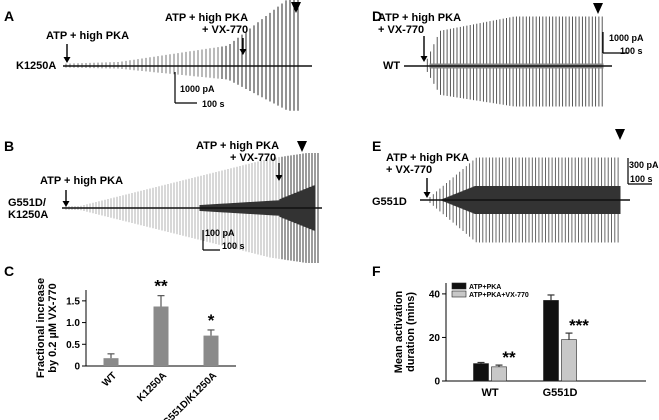 This screenshot has height=420, width=659. Describe the element at coordinates (225, 30) in the screenshot. I see `panel-a-annotation-2b: + VX-770` at that location.